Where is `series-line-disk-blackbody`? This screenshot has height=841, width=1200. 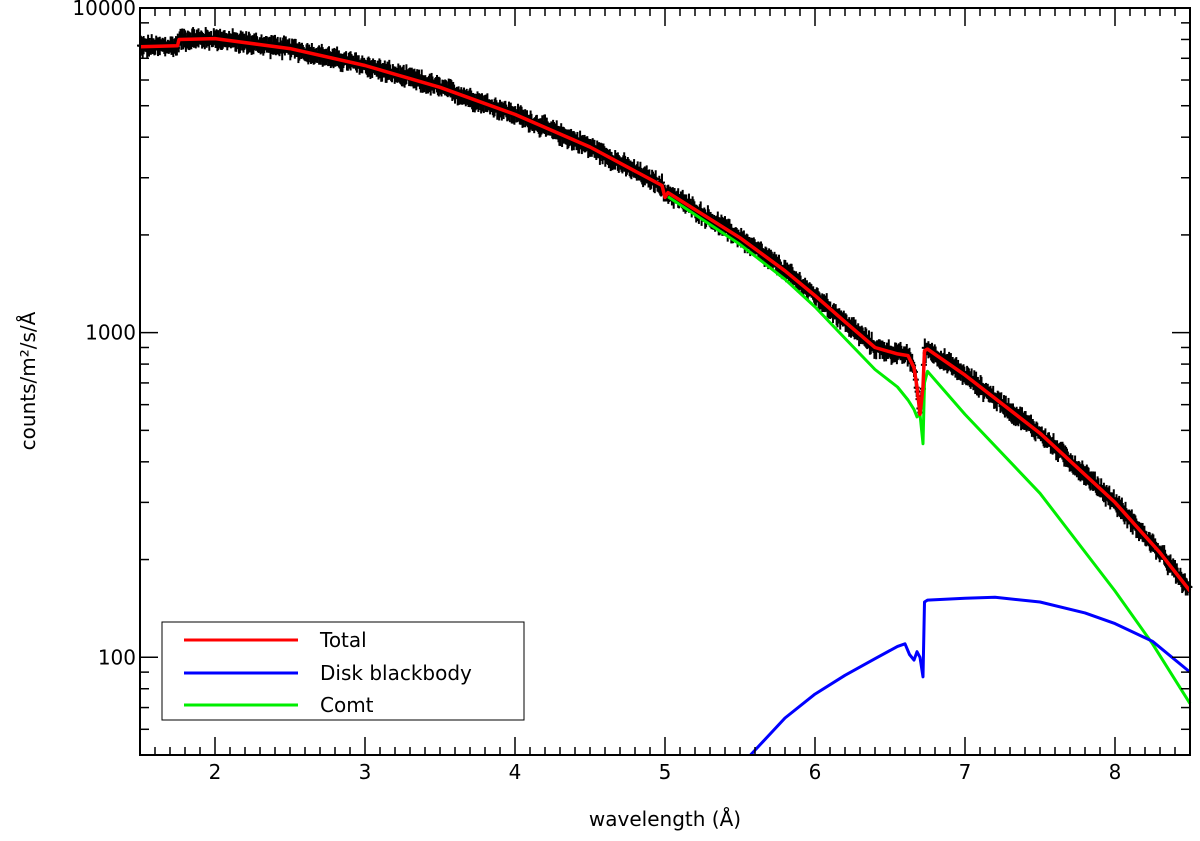
series-line-disk-blackbody is located at coordinates (970, 676).